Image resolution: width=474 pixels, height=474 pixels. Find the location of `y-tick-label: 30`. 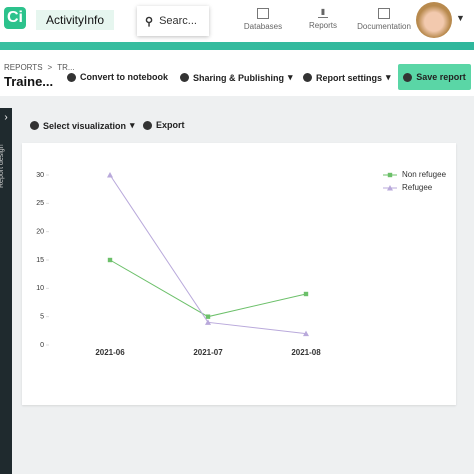

y-tick-label: 30 is located at coordinates (40, 175).